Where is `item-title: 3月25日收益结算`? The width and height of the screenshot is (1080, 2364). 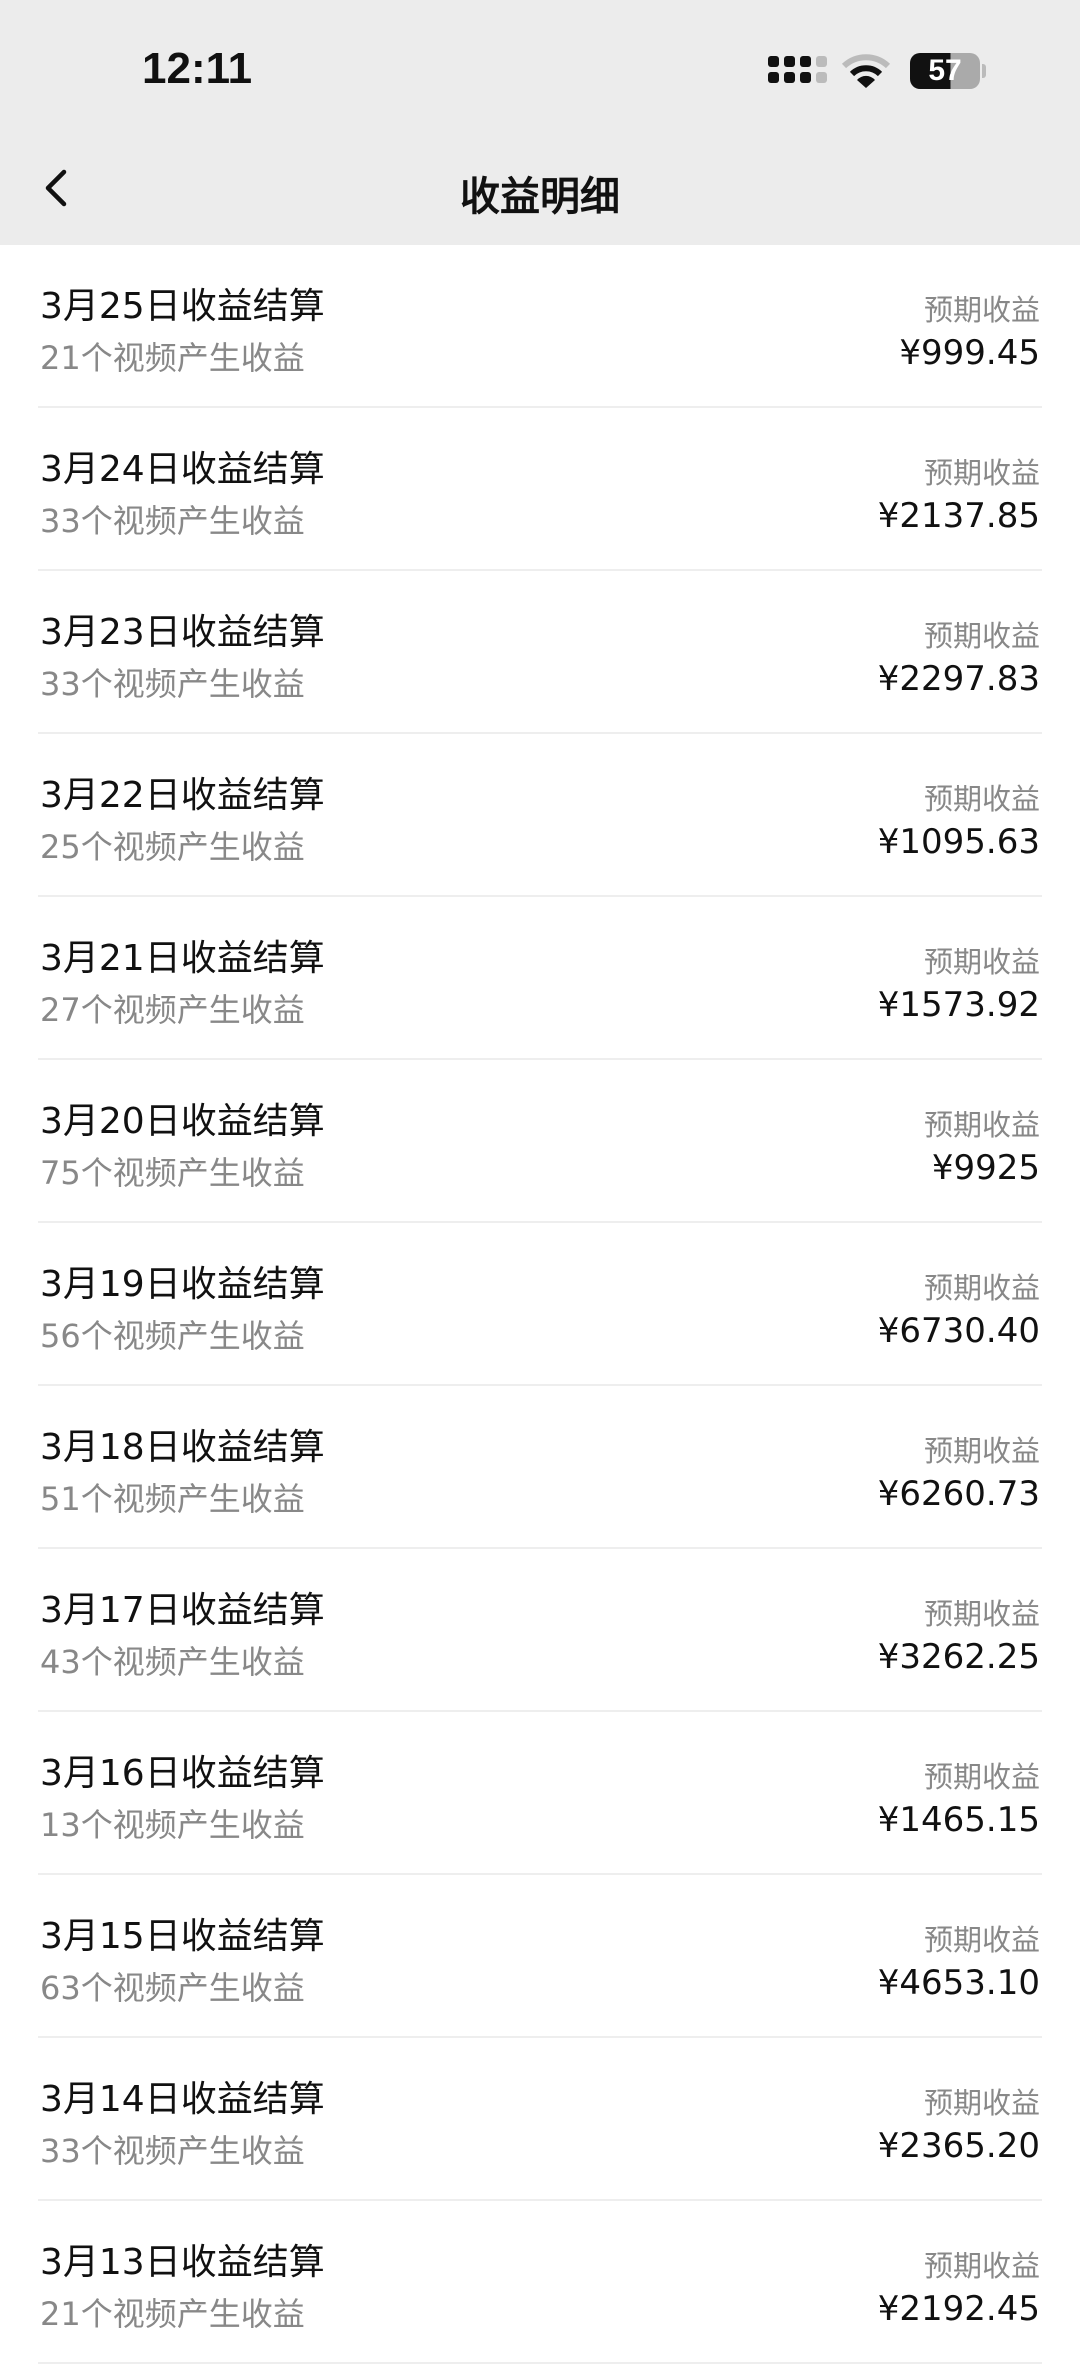
item-title: 3月25日收益结算 is located at coordinates (182, 306).